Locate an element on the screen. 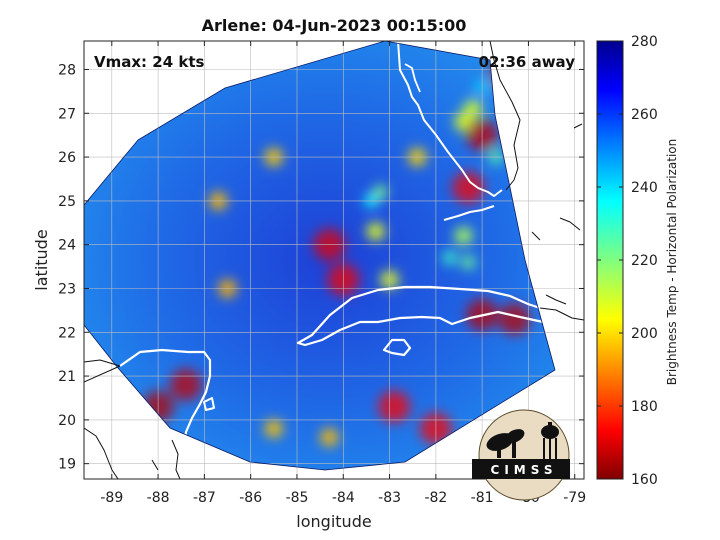 The width and height of the screenshot is (720, 540). coastline-cozumel is located at coordinates (209, 404).